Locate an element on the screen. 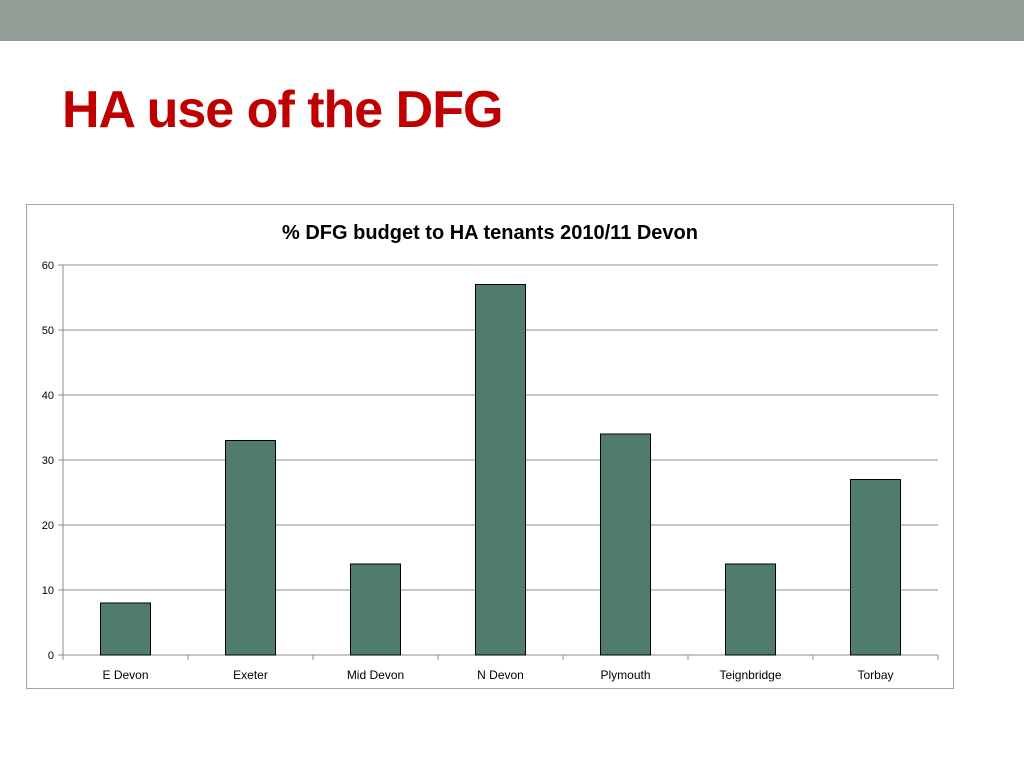  y-tick-label: 20 is located at coordinates (48, 526).